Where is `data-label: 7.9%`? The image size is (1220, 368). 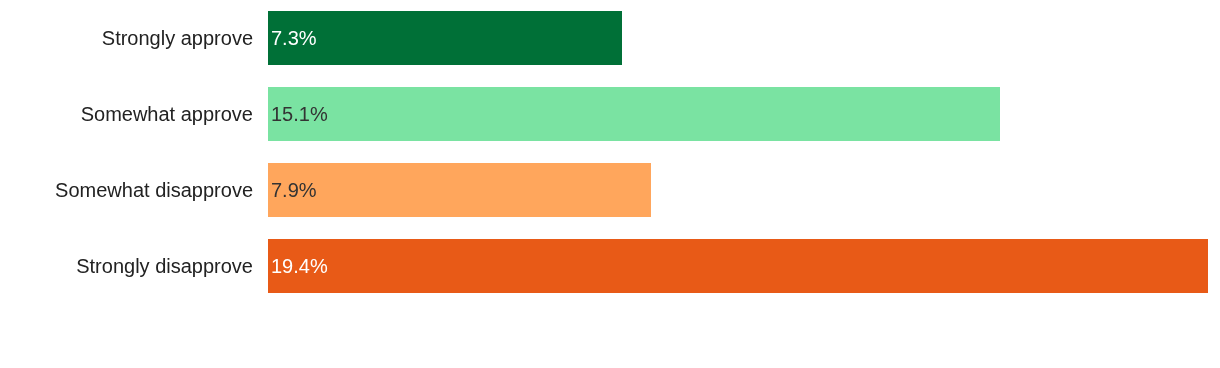
data-label: 7.9% is located at coordinates (294, 190).